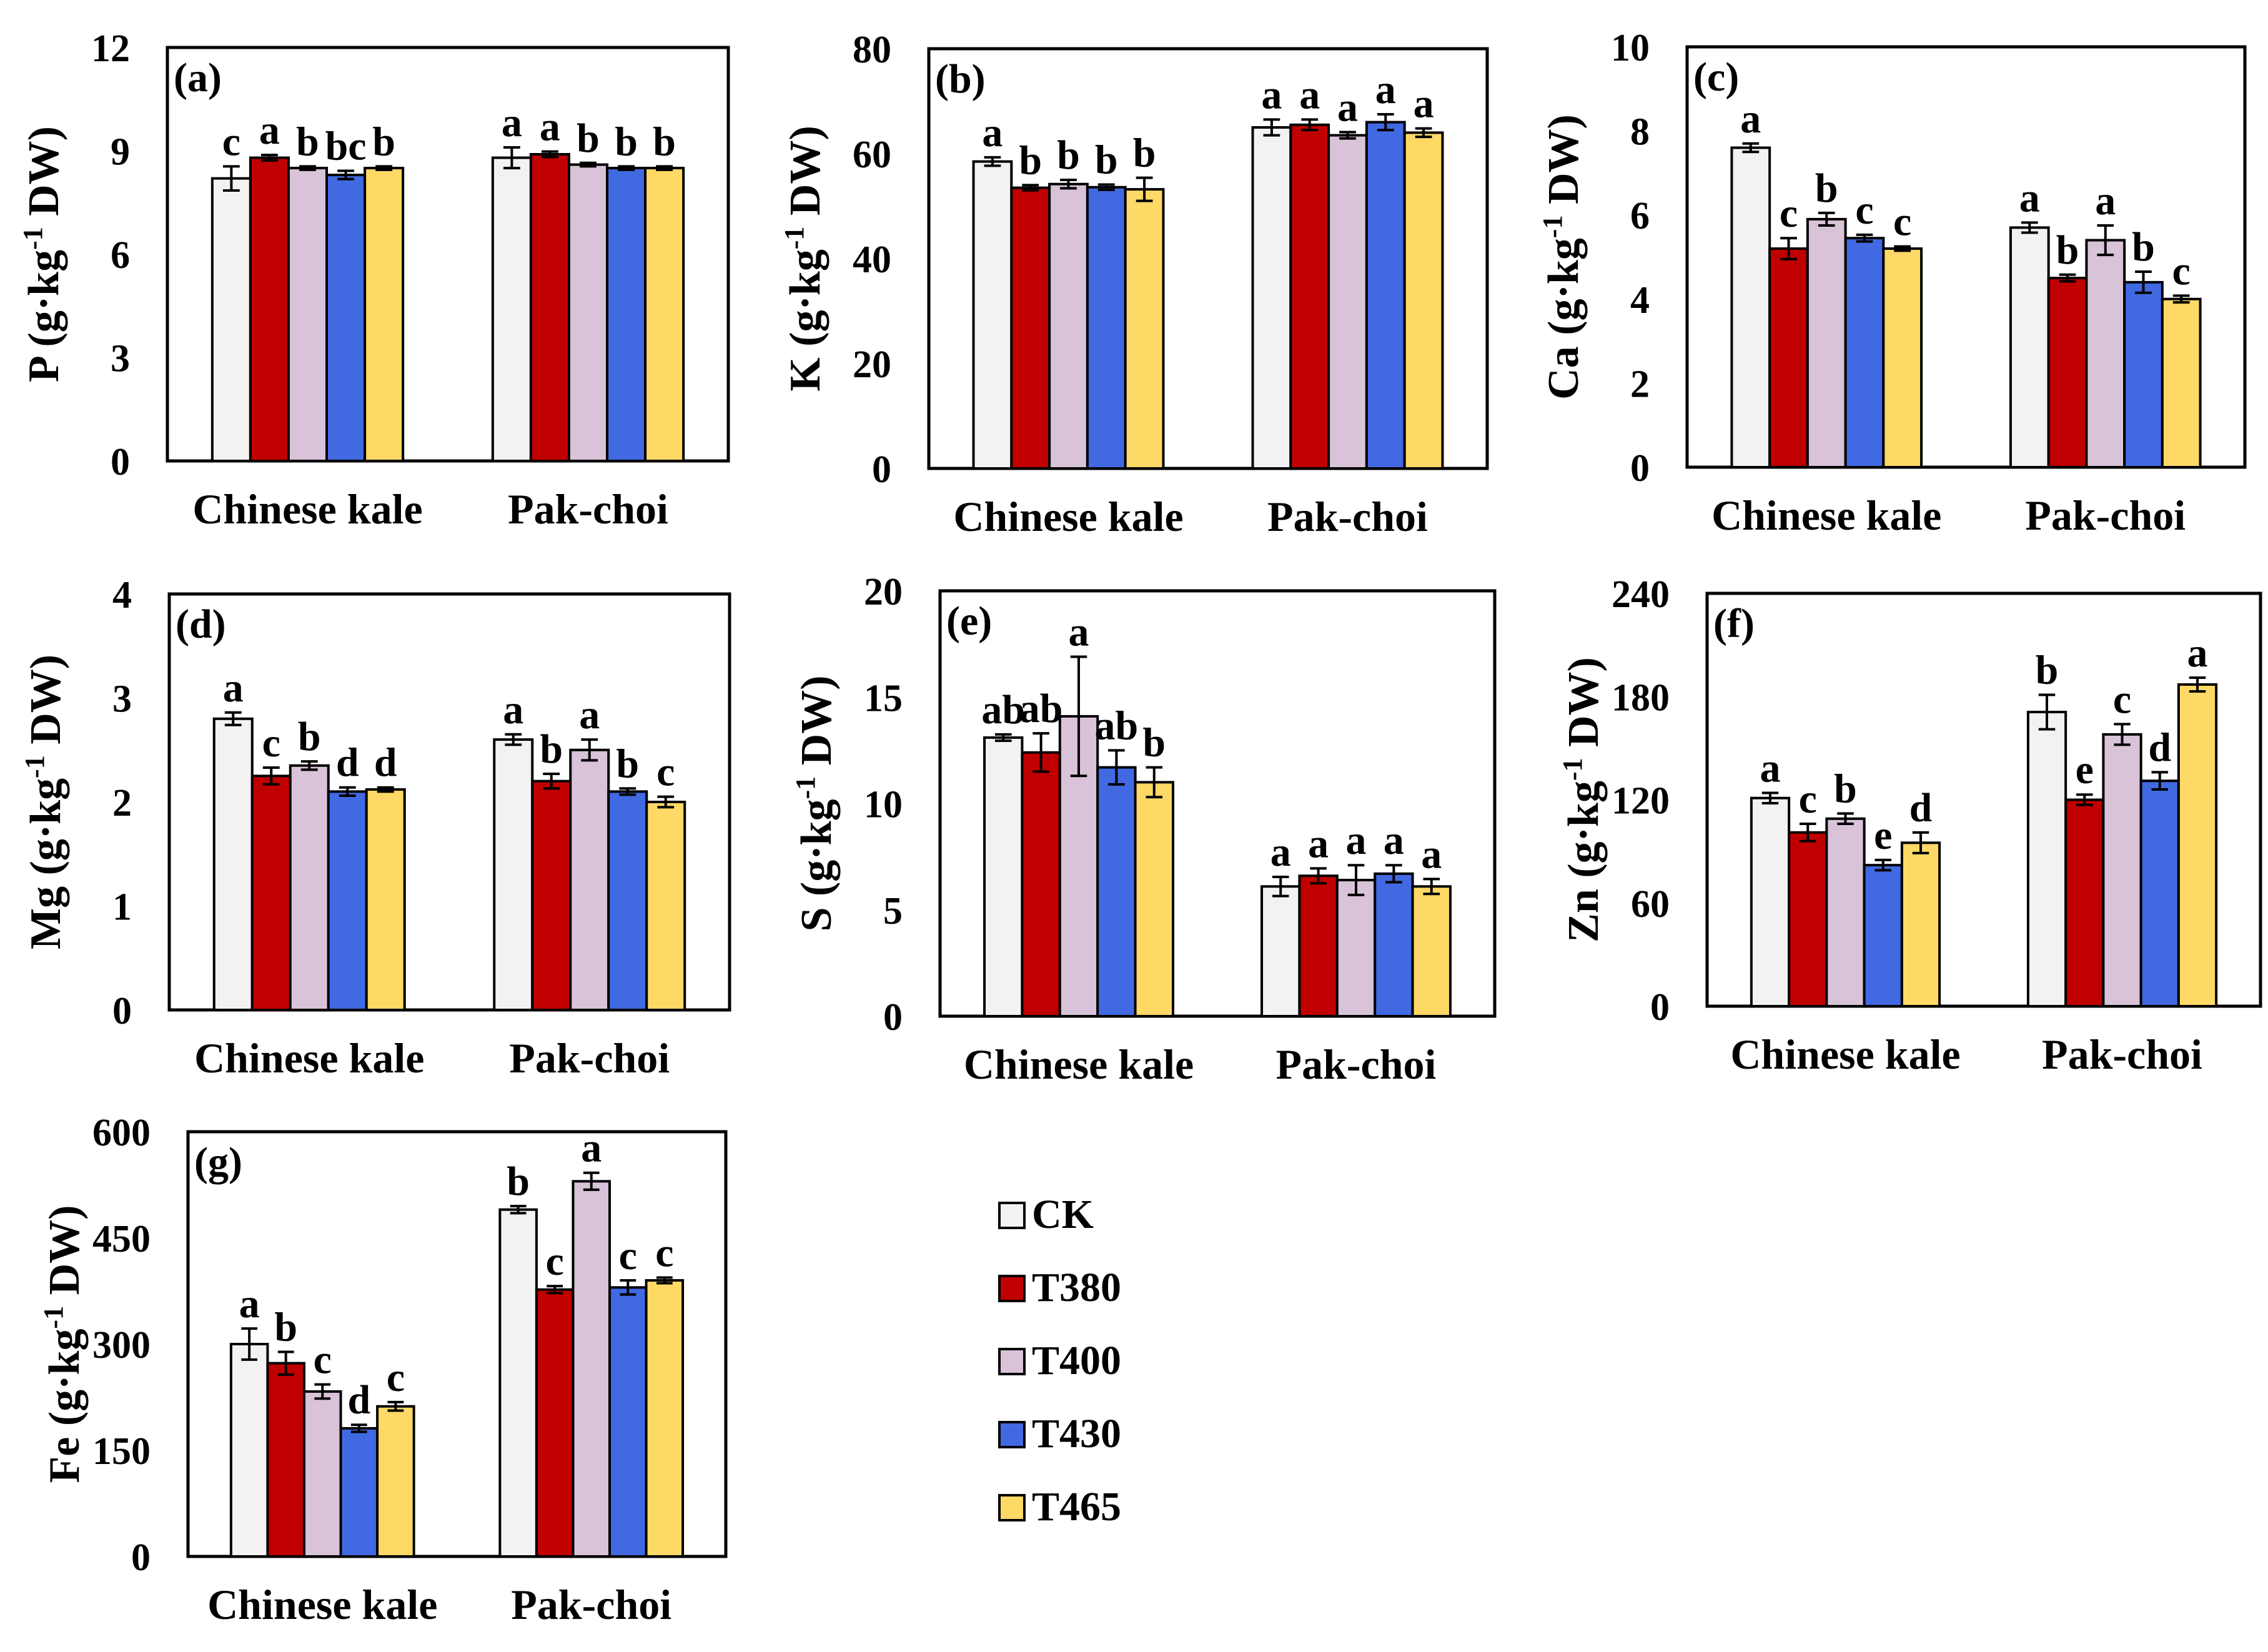 This screenshot has width=2268, height=1652. Describe the element at coordinates (1640, 132) in the screenshot. I see `y-tick-label: 8` at that location.